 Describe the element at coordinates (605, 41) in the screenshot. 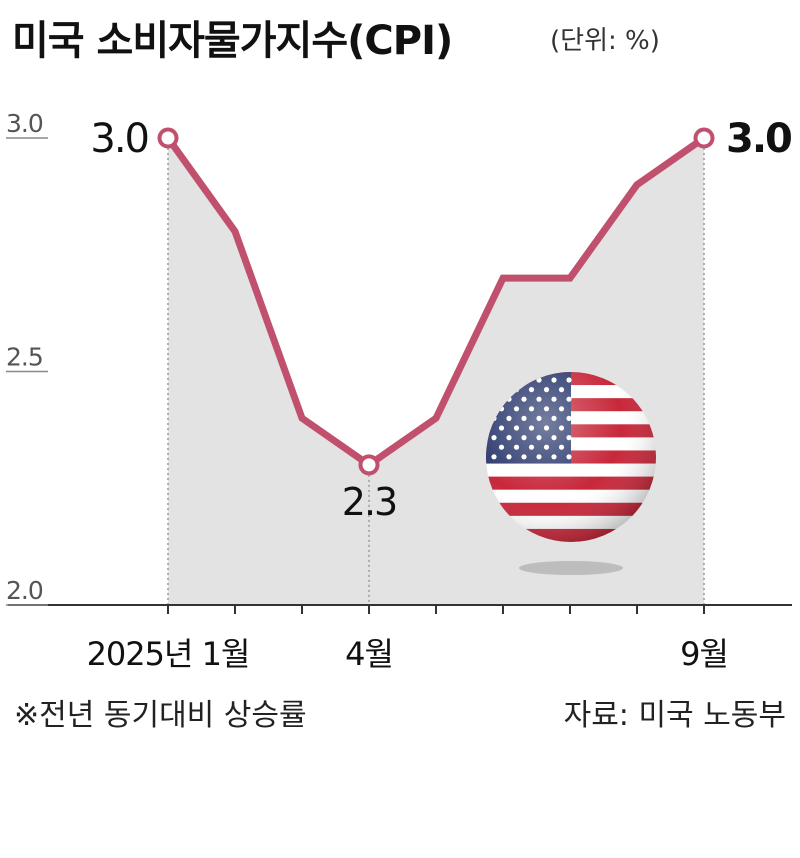

I see `unit-label: (단위: %)` at that location.